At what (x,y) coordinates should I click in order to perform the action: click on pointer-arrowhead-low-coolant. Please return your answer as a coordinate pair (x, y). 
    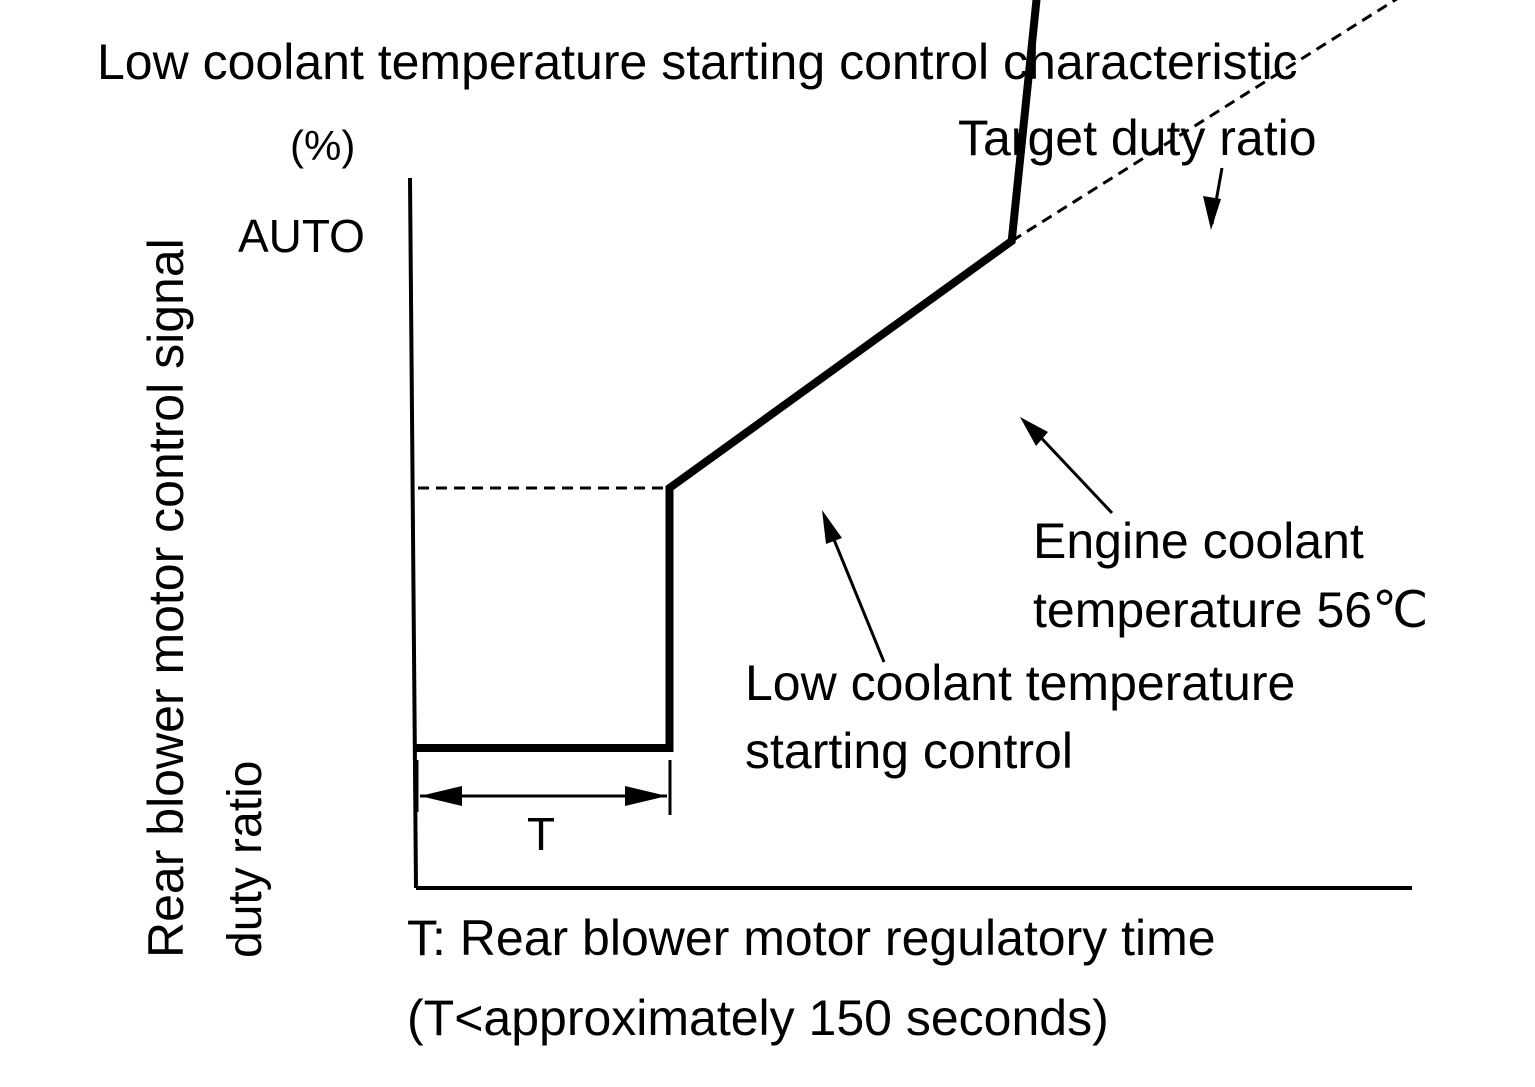
    Looking at the image, I should click on (832, 527).